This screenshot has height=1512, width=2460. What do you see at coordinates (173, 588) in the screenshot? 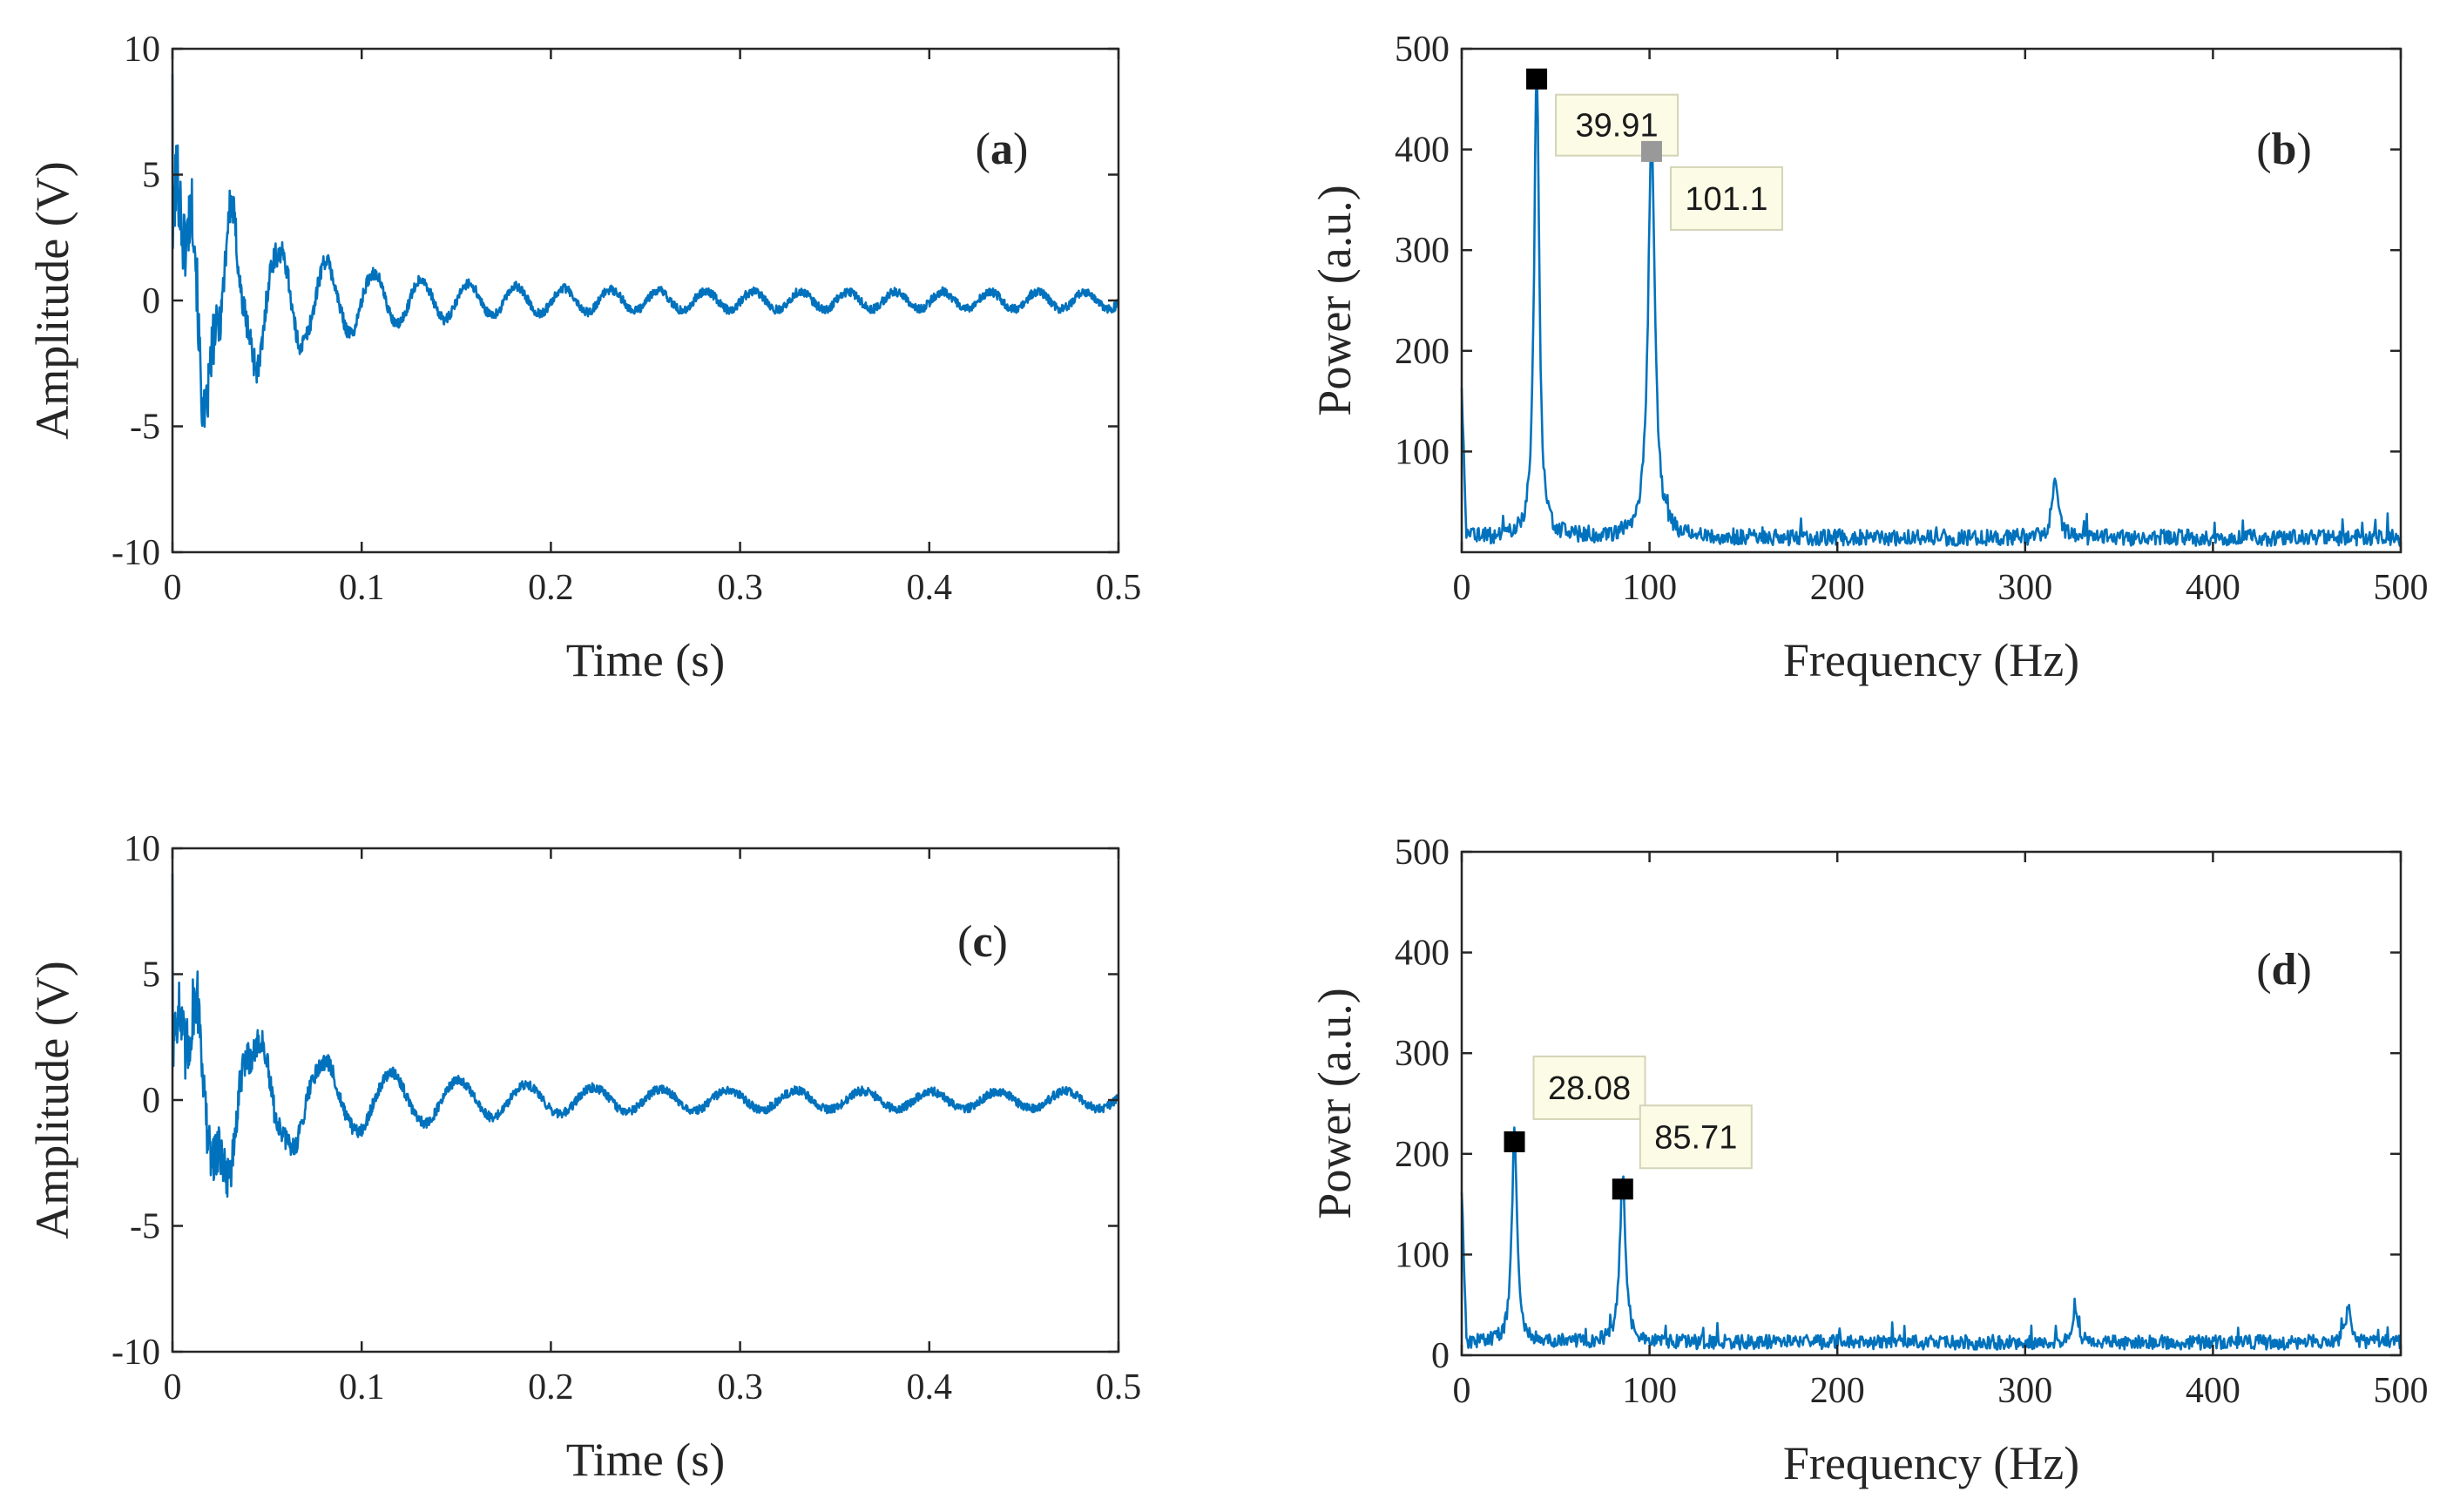
I see `panel-a-xtick-label: 0` at bounding box center [173, 588].